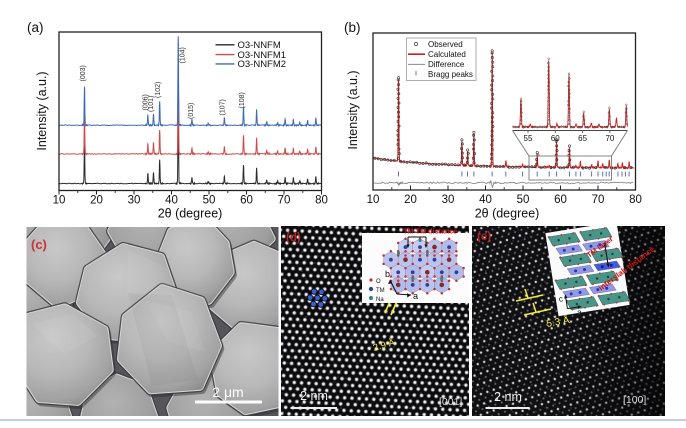 This screenshot has width=686, height=428. Describe the element at coordinates (450, 74) in the screenshot. I see `svg-text: Bragg peaks` at that location.